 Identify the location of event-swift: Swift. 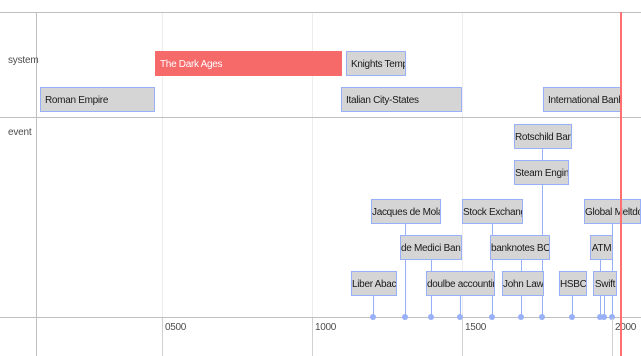
(605, 283).